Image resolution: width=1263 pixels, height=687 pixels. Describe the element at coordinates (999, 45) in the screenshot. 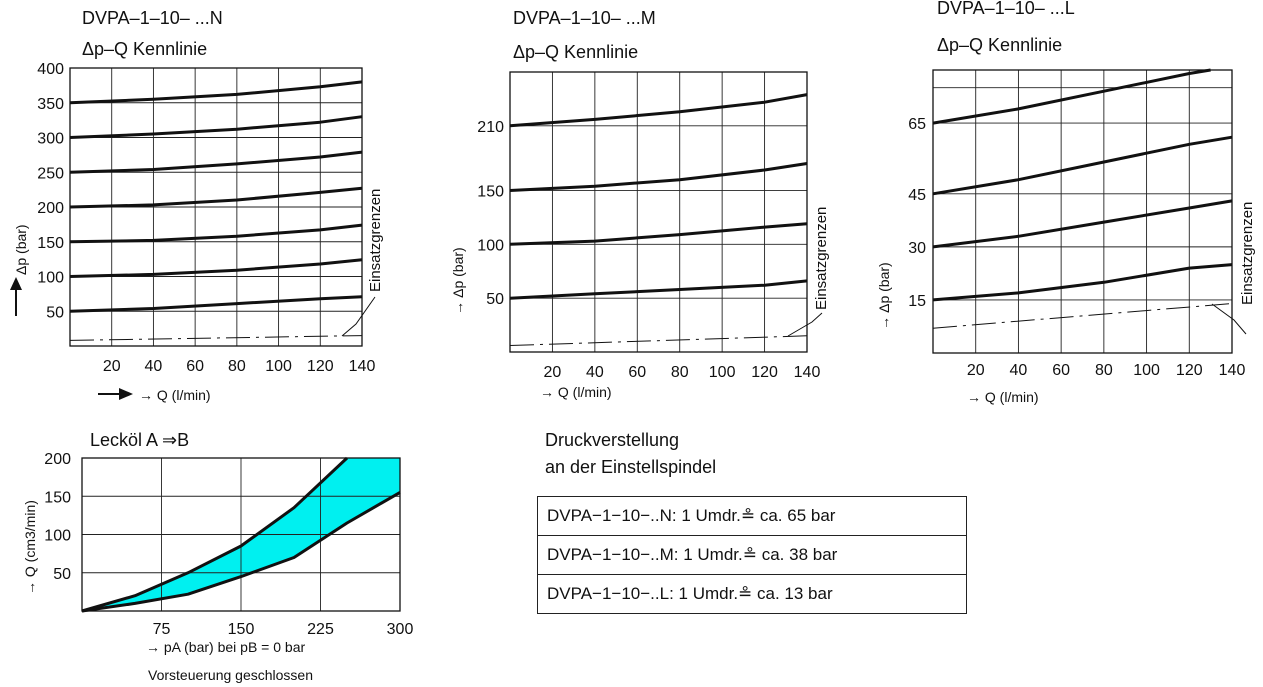

I see `chart-l-subtitle: Δp–Q Kennlinie` at that location.